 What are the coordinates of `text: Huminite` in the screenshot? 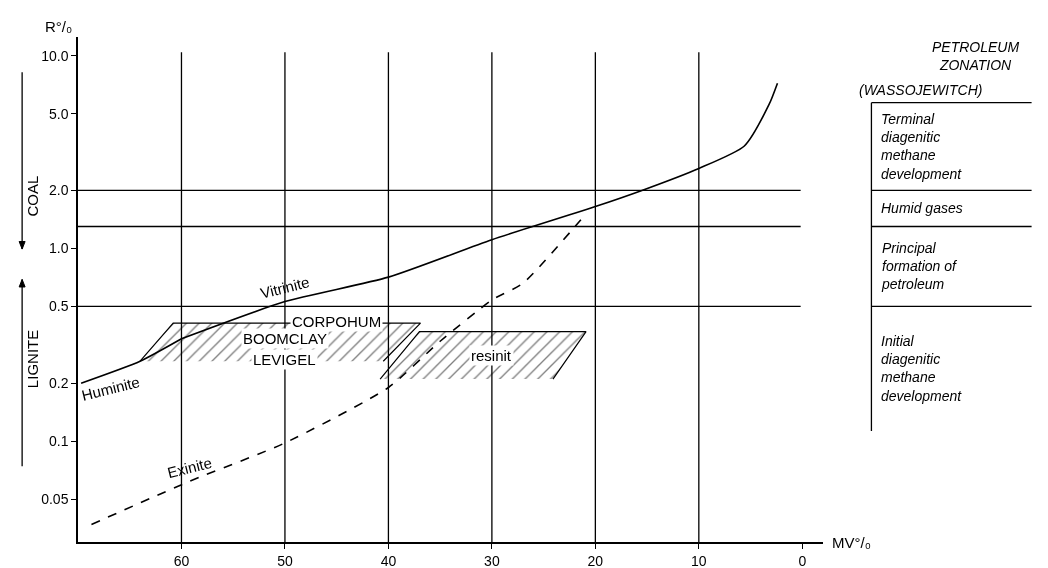 It's located at (110, 388).